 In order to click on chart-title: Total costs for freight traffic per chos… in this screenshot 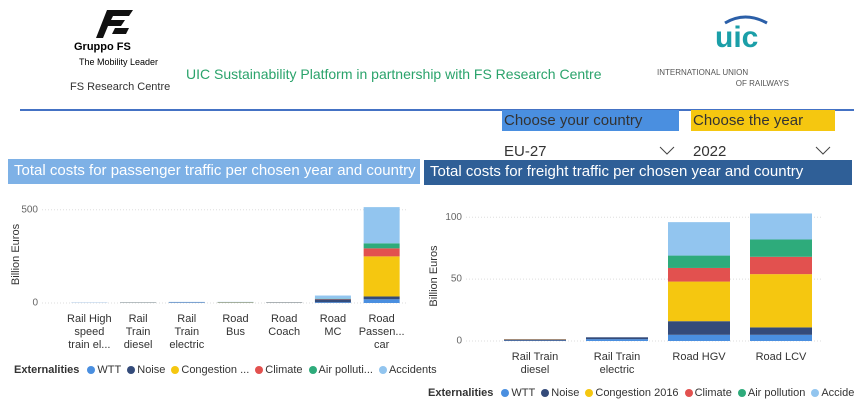, I will do `click(638, 172)`.